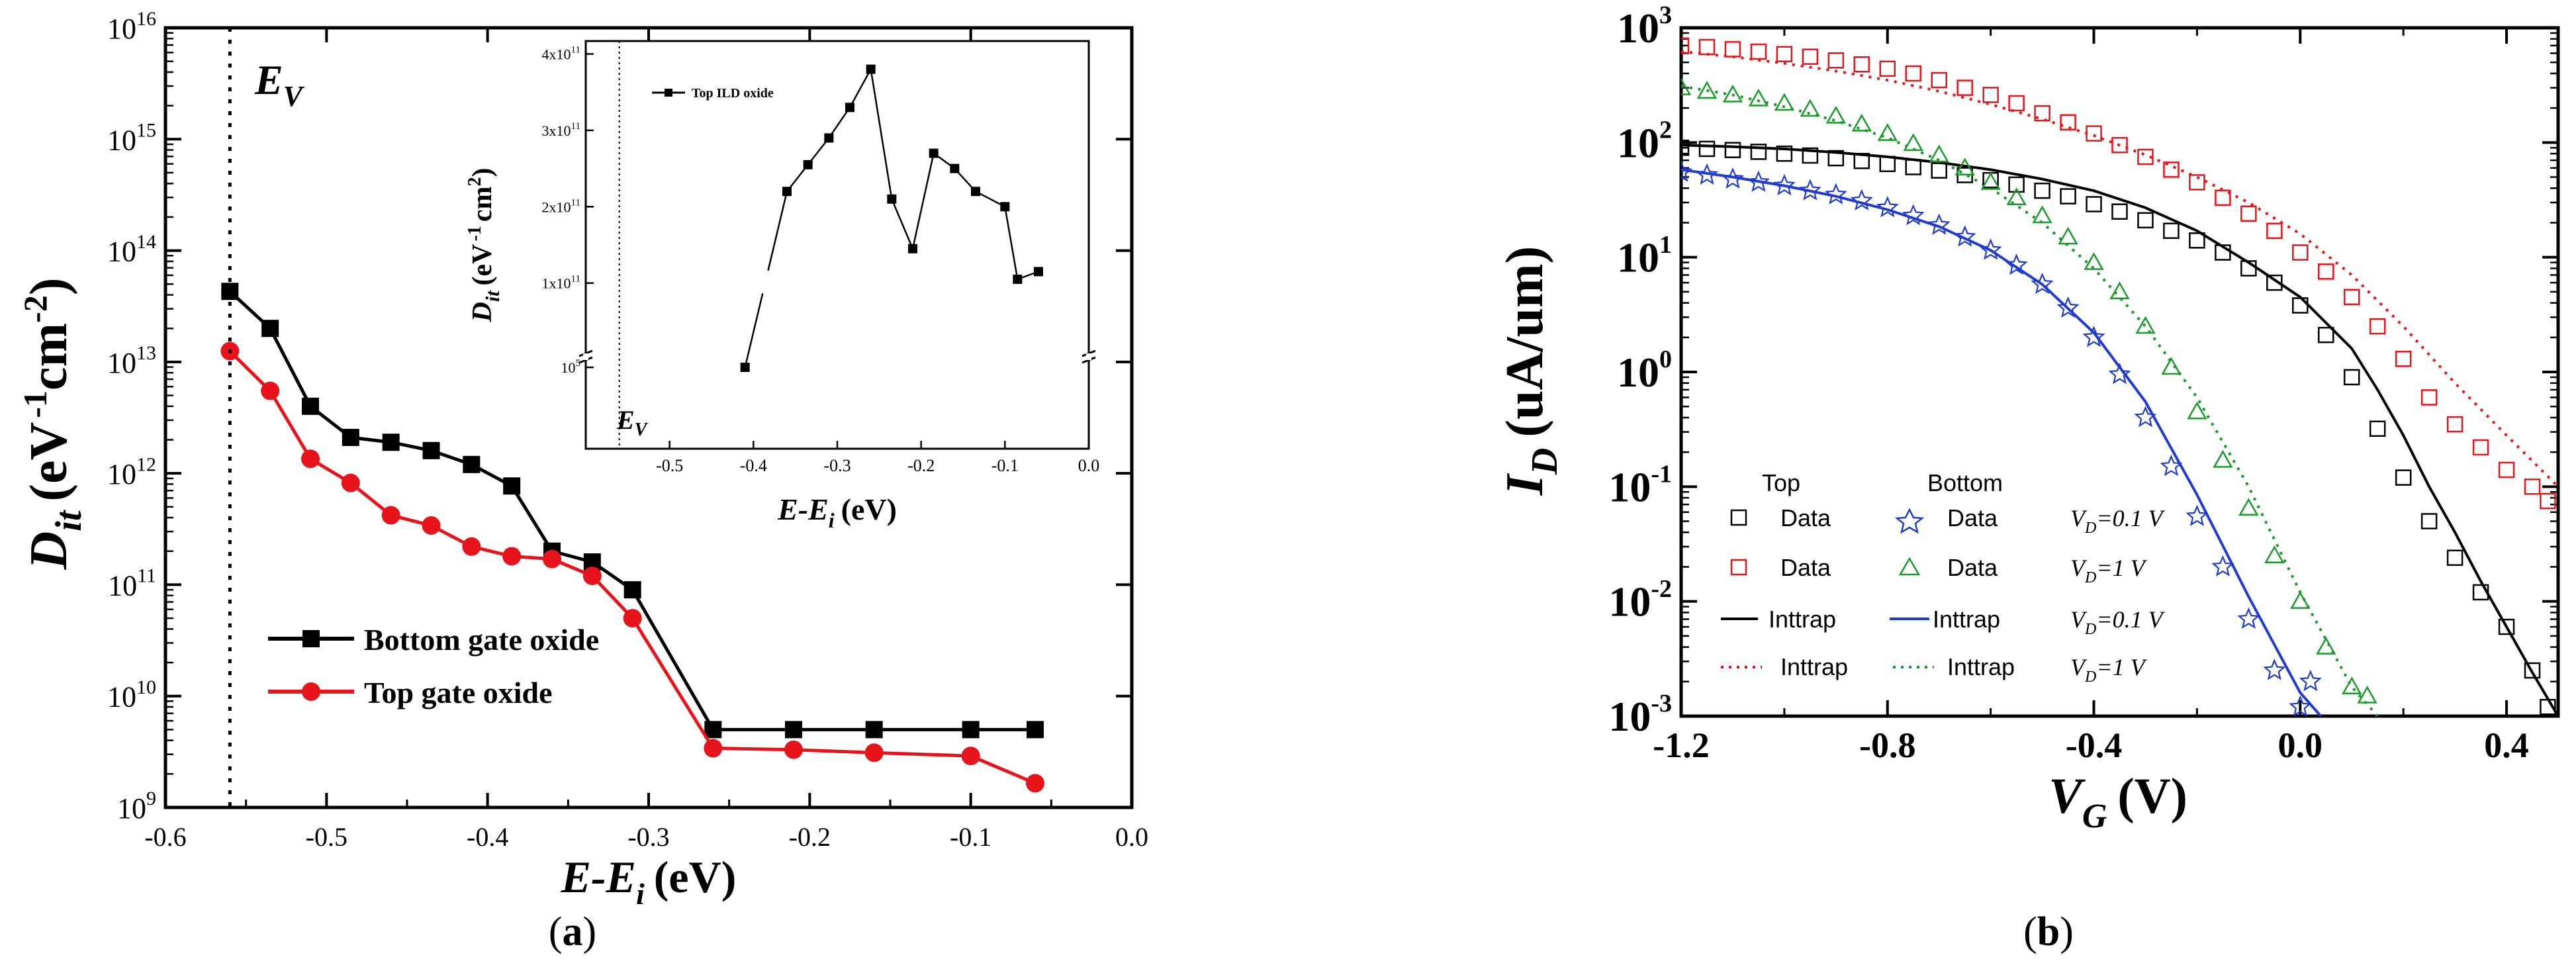 The image size is (2576, 961). Describe the element at coordinates (837, 466) in the screenshot. I see `inset-x-tick-label: -0.3` at that location.